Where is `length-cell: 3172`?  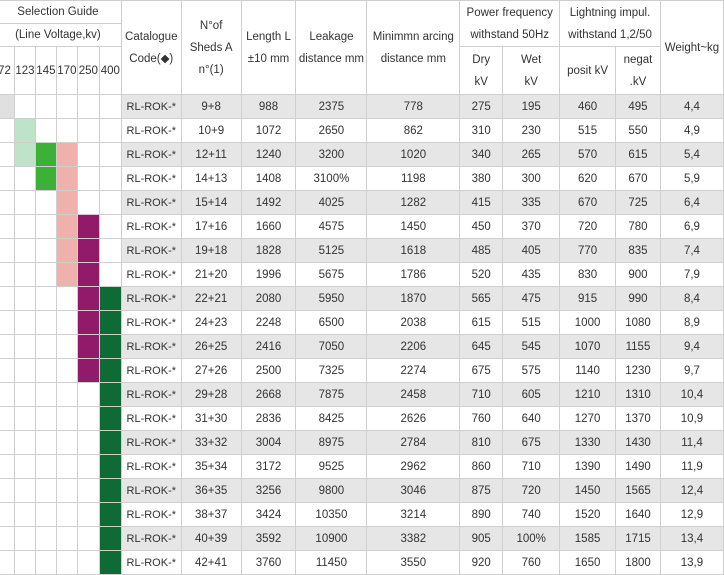 length-cell: 3172 is located at coordinates (268, 466).